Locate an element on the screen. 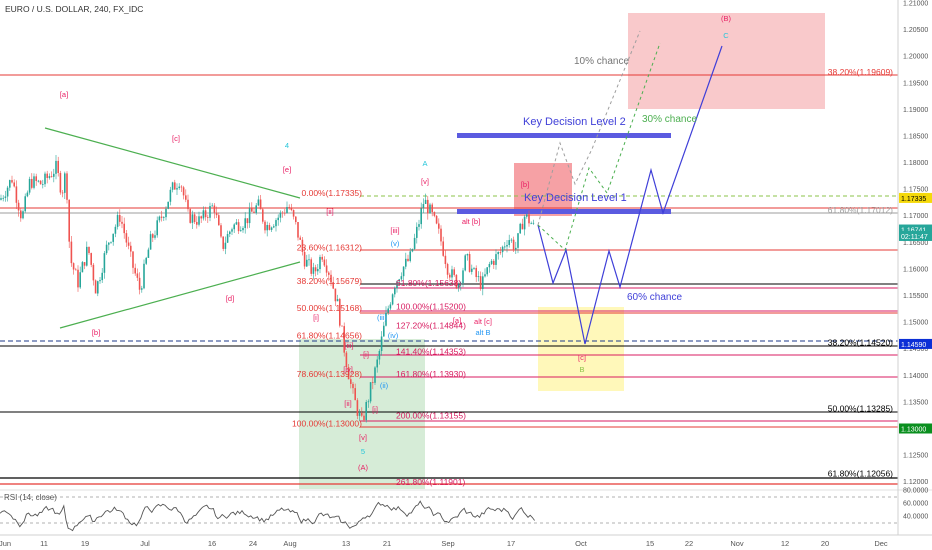  time-axis-tick: 15 is located at coordinates (650, 543).